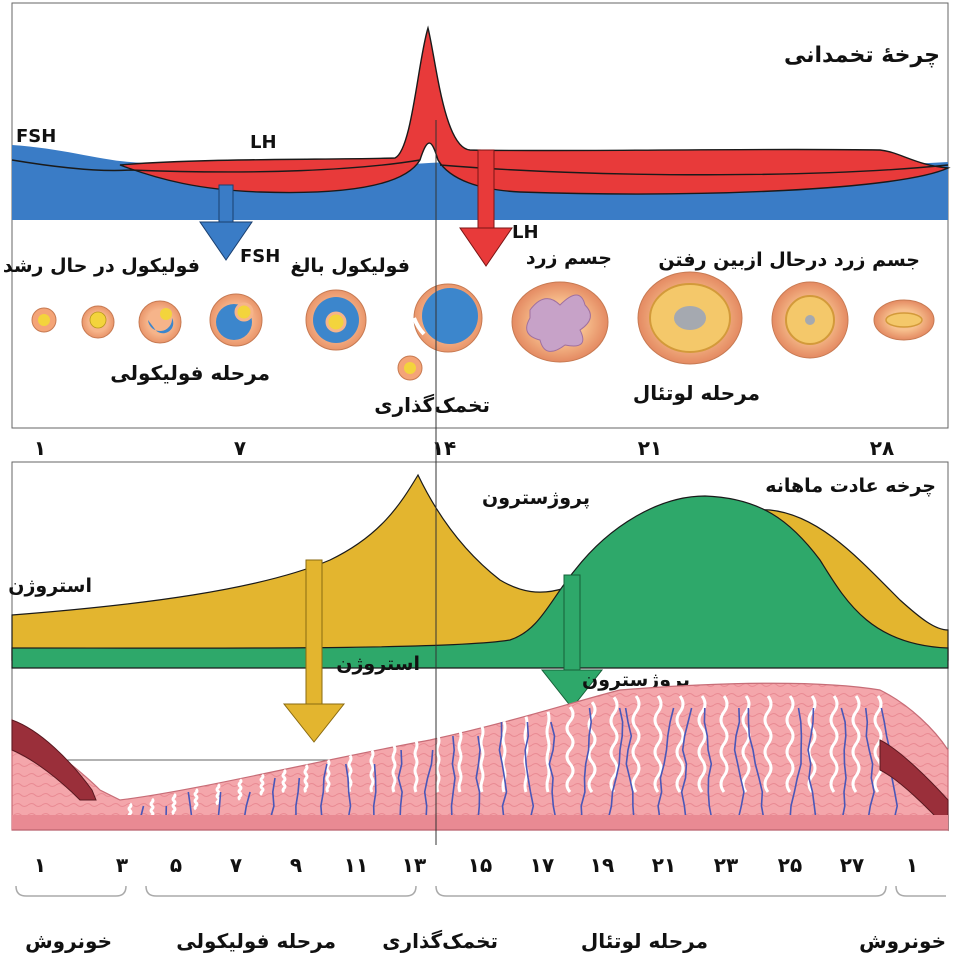 Image resolution: width=958 pixels, height=965 pixels. I want to click on estrogen-label: استروژن, so click(50, 586).